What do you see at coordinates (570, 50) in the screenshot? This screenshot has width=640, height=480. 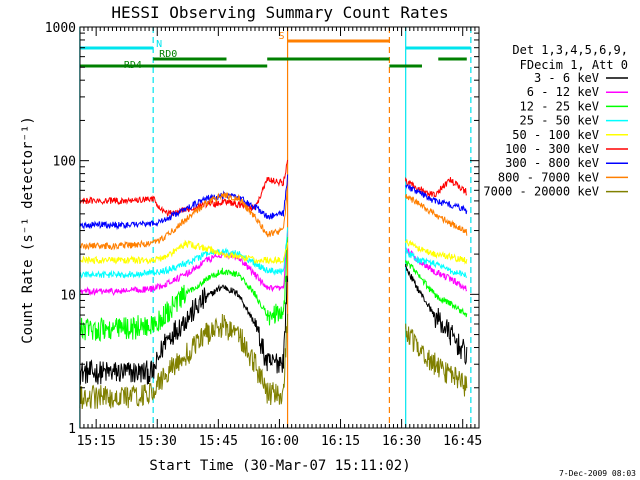 I see `legend-header-line-1: Det 1,3,4,5,6,9,` at bounding box center [570, 50].